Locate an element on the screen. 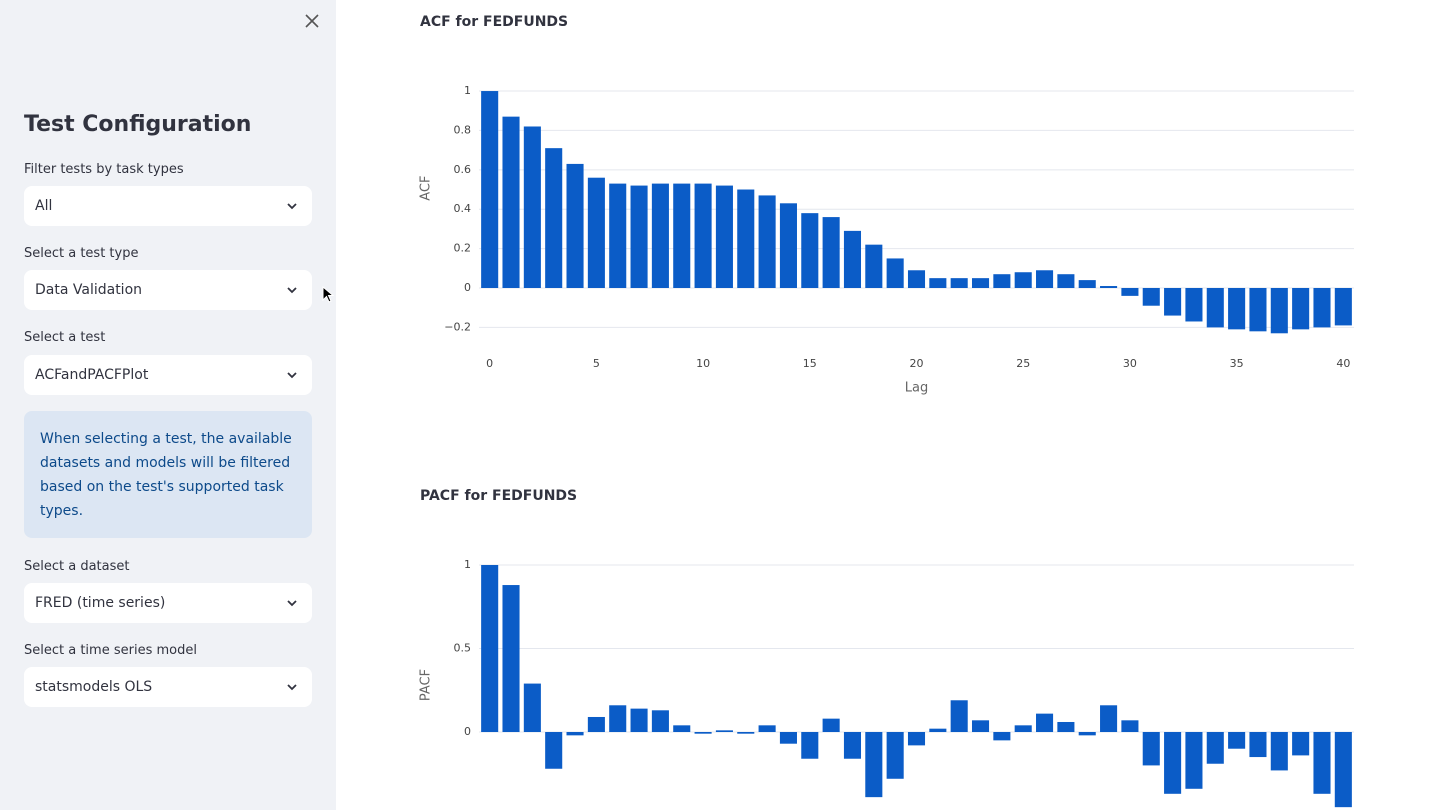  field-label: Filter tests by task types is located at coordinates (104, 169).